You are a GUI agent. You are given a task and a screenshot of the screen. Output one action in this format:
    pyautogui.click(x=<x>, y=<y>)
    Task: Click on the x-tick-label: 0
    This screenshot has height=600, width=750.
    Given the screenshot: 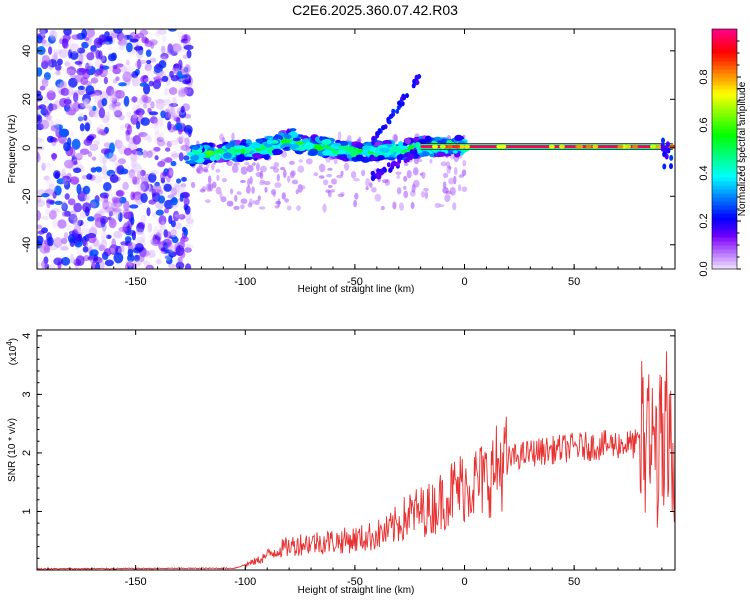 What is the action you would take?
    pyautogui.click(x=464, y=282)
    